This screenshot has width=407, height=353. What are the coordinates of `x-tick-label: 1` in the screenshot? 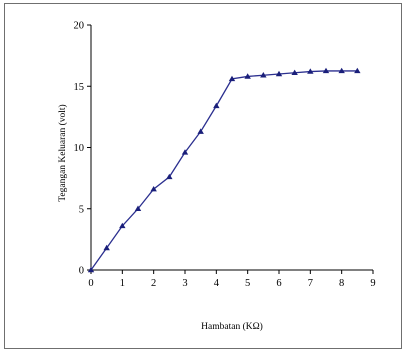 It's located at (122, 283).